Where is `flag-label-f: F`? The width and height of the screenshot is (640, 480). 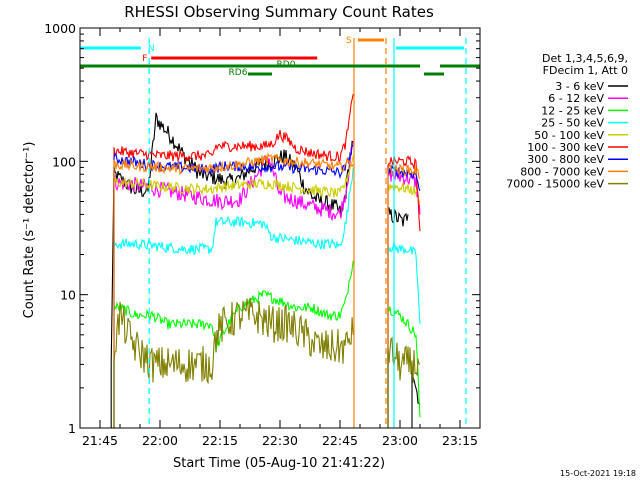
flag-label-f: F is located at coordinates (144, 59).